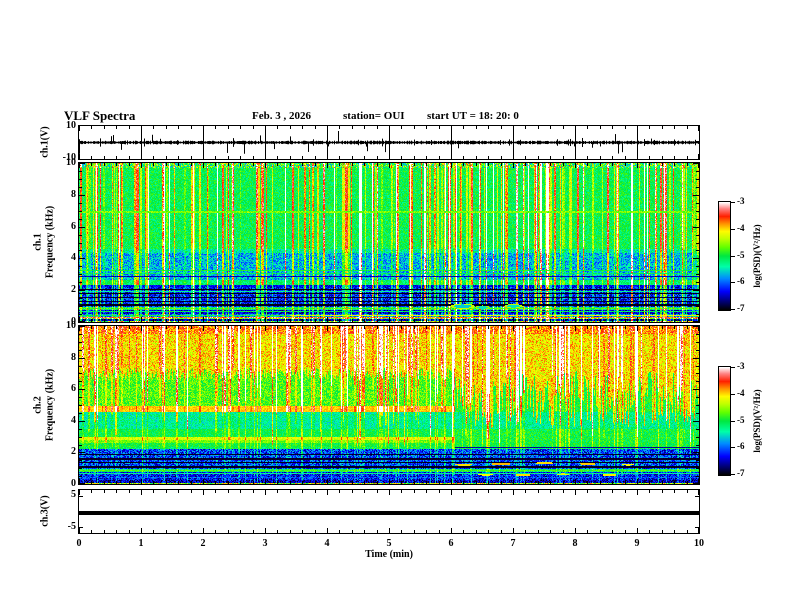  Describe the element at coordinates (79, 543) in the screenshot. I see `x-tick-label: 0` at that location.